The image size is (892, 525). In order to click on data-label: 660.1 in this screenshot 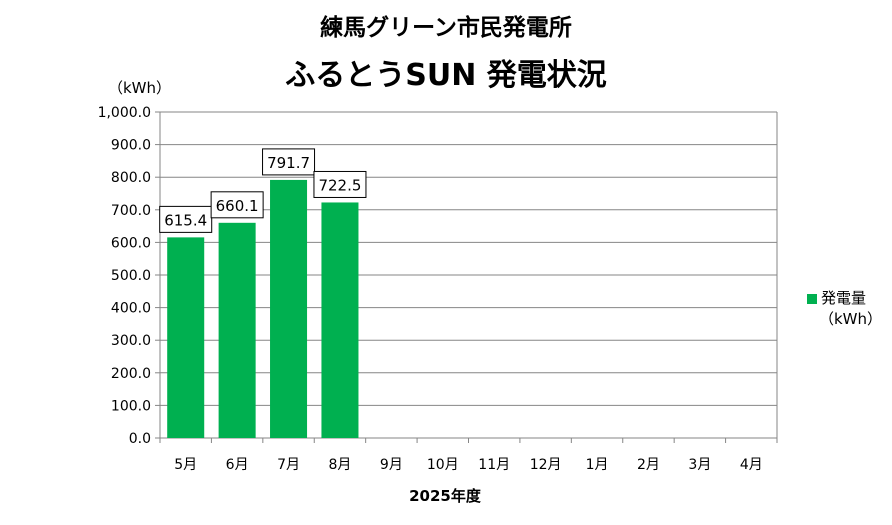, I will do `click(237, 205)`.